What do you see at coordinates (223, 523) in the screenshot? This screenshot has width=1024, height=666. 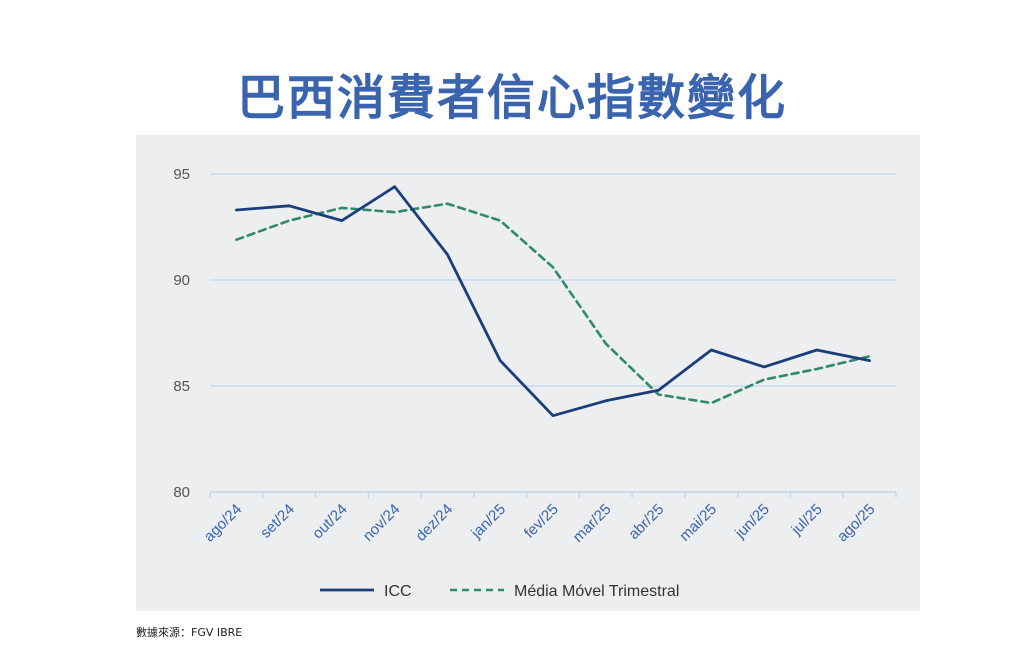 I see `x-tick-label: ago/24` at bounding box center [223, 523].